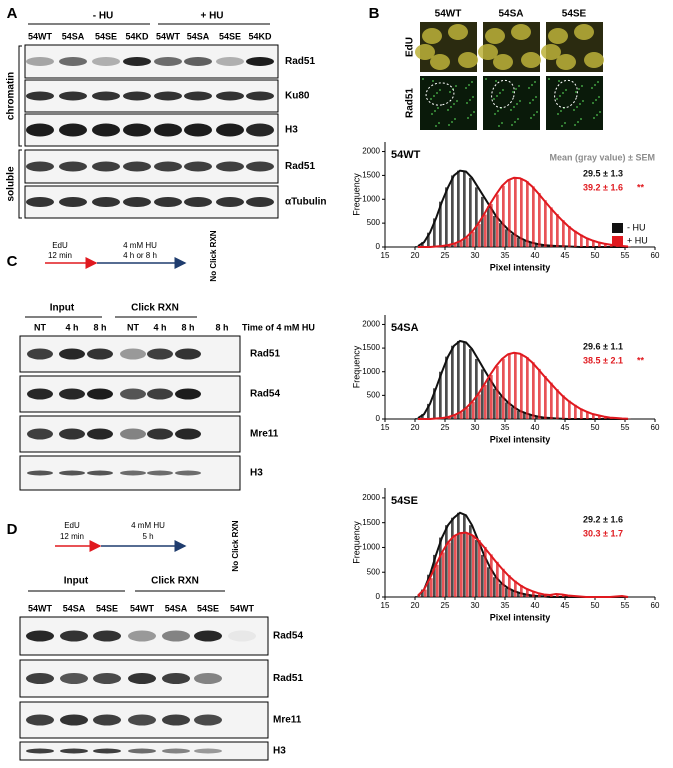 This screenshot has height=768, width=673. Describe the element at coordinates (603, 346) in the screenshot. I see `annotation: 29.6 ± 1.1` at that location.